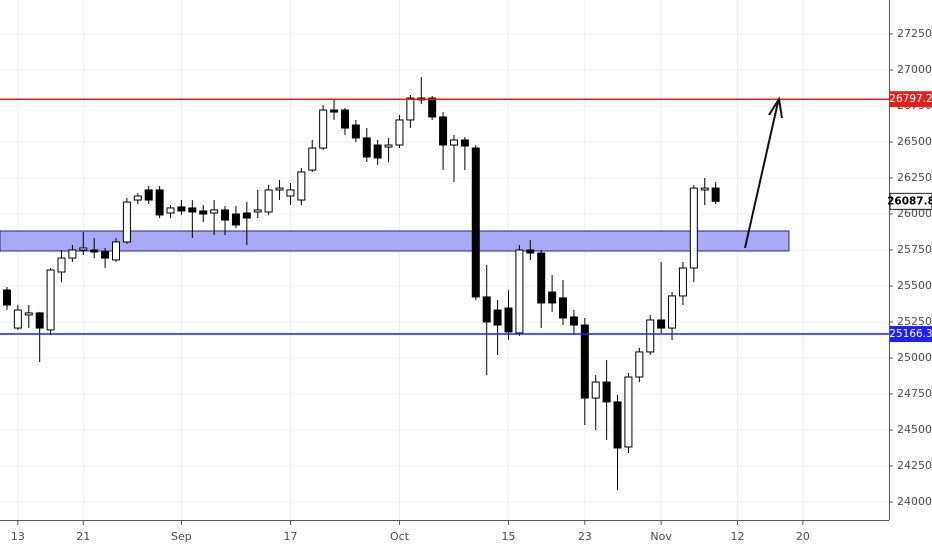 The width and height of the screenshot is (932, 550). What do you see at coordinates (585, 536) in the screenshot?
I see `x-tick-label: 23` at bounding box center [585, 536].